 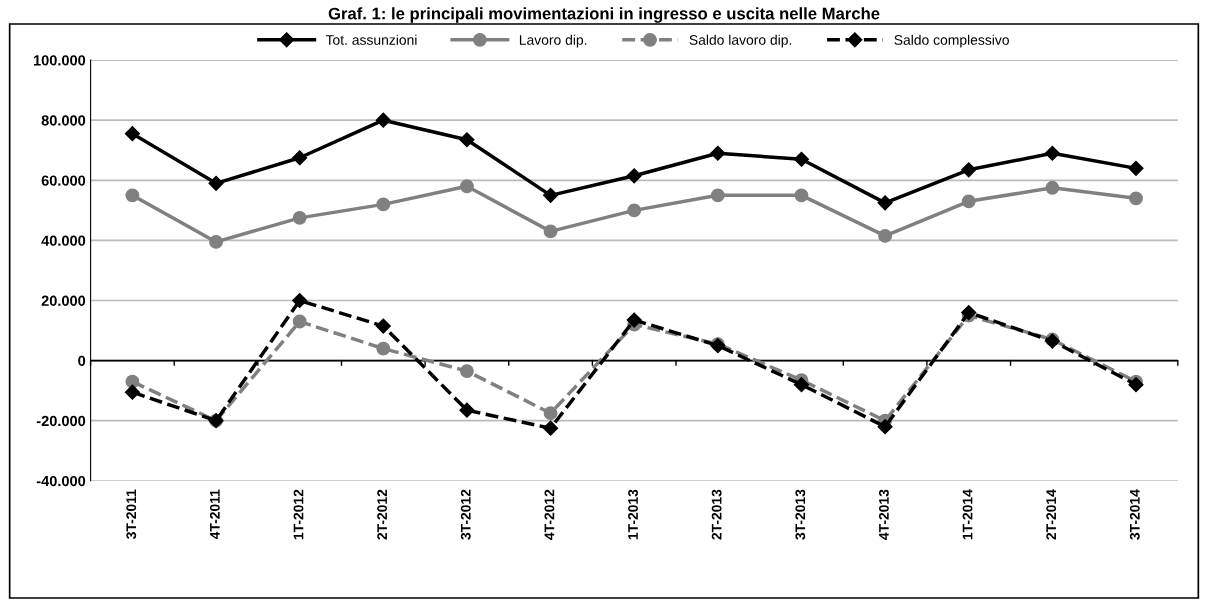 What do you see at coordinates (61, 481) in the screenshot?
I see `y-tick-label: -40.000` at bounding box center [61, 481].